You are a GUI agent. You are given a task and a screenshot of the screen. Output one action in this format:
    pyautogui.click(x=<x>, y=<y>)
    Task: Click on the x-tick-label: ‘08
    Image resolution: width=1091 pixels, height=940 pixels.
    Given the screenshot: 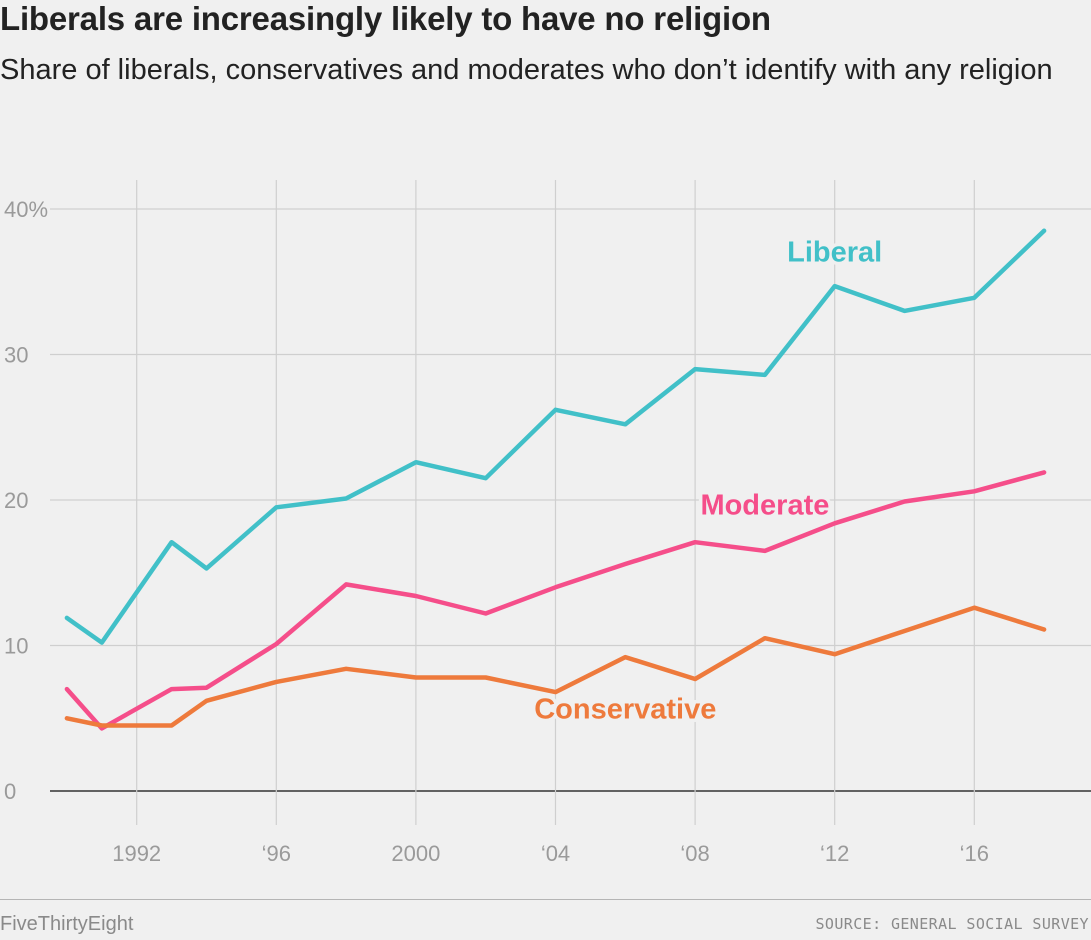 What is the action you would take?
    pyautogui.click(x=694, y=853)
    